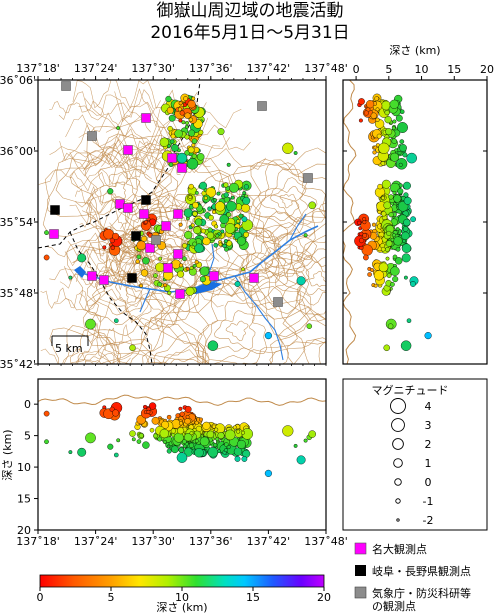 The image size is (500, 614). I want to click on south-earthquakes, so click(179, 439).